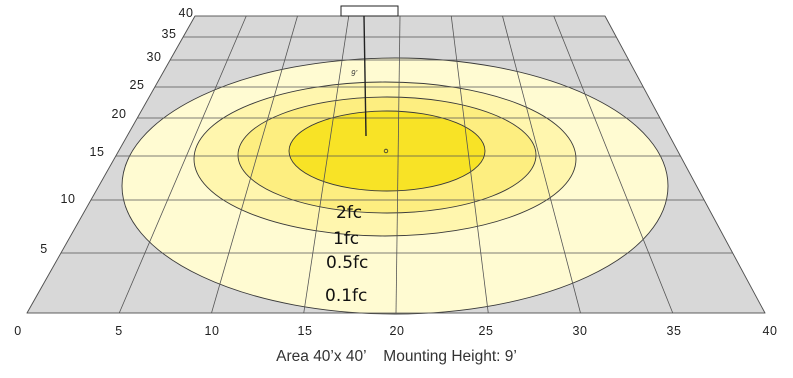 The width and height of the screenshot is (793, 378). What do you see at coordinates (97, 152) in the screenshot?
I see `y-tick-15: 15` at bounding box center [97, 152].